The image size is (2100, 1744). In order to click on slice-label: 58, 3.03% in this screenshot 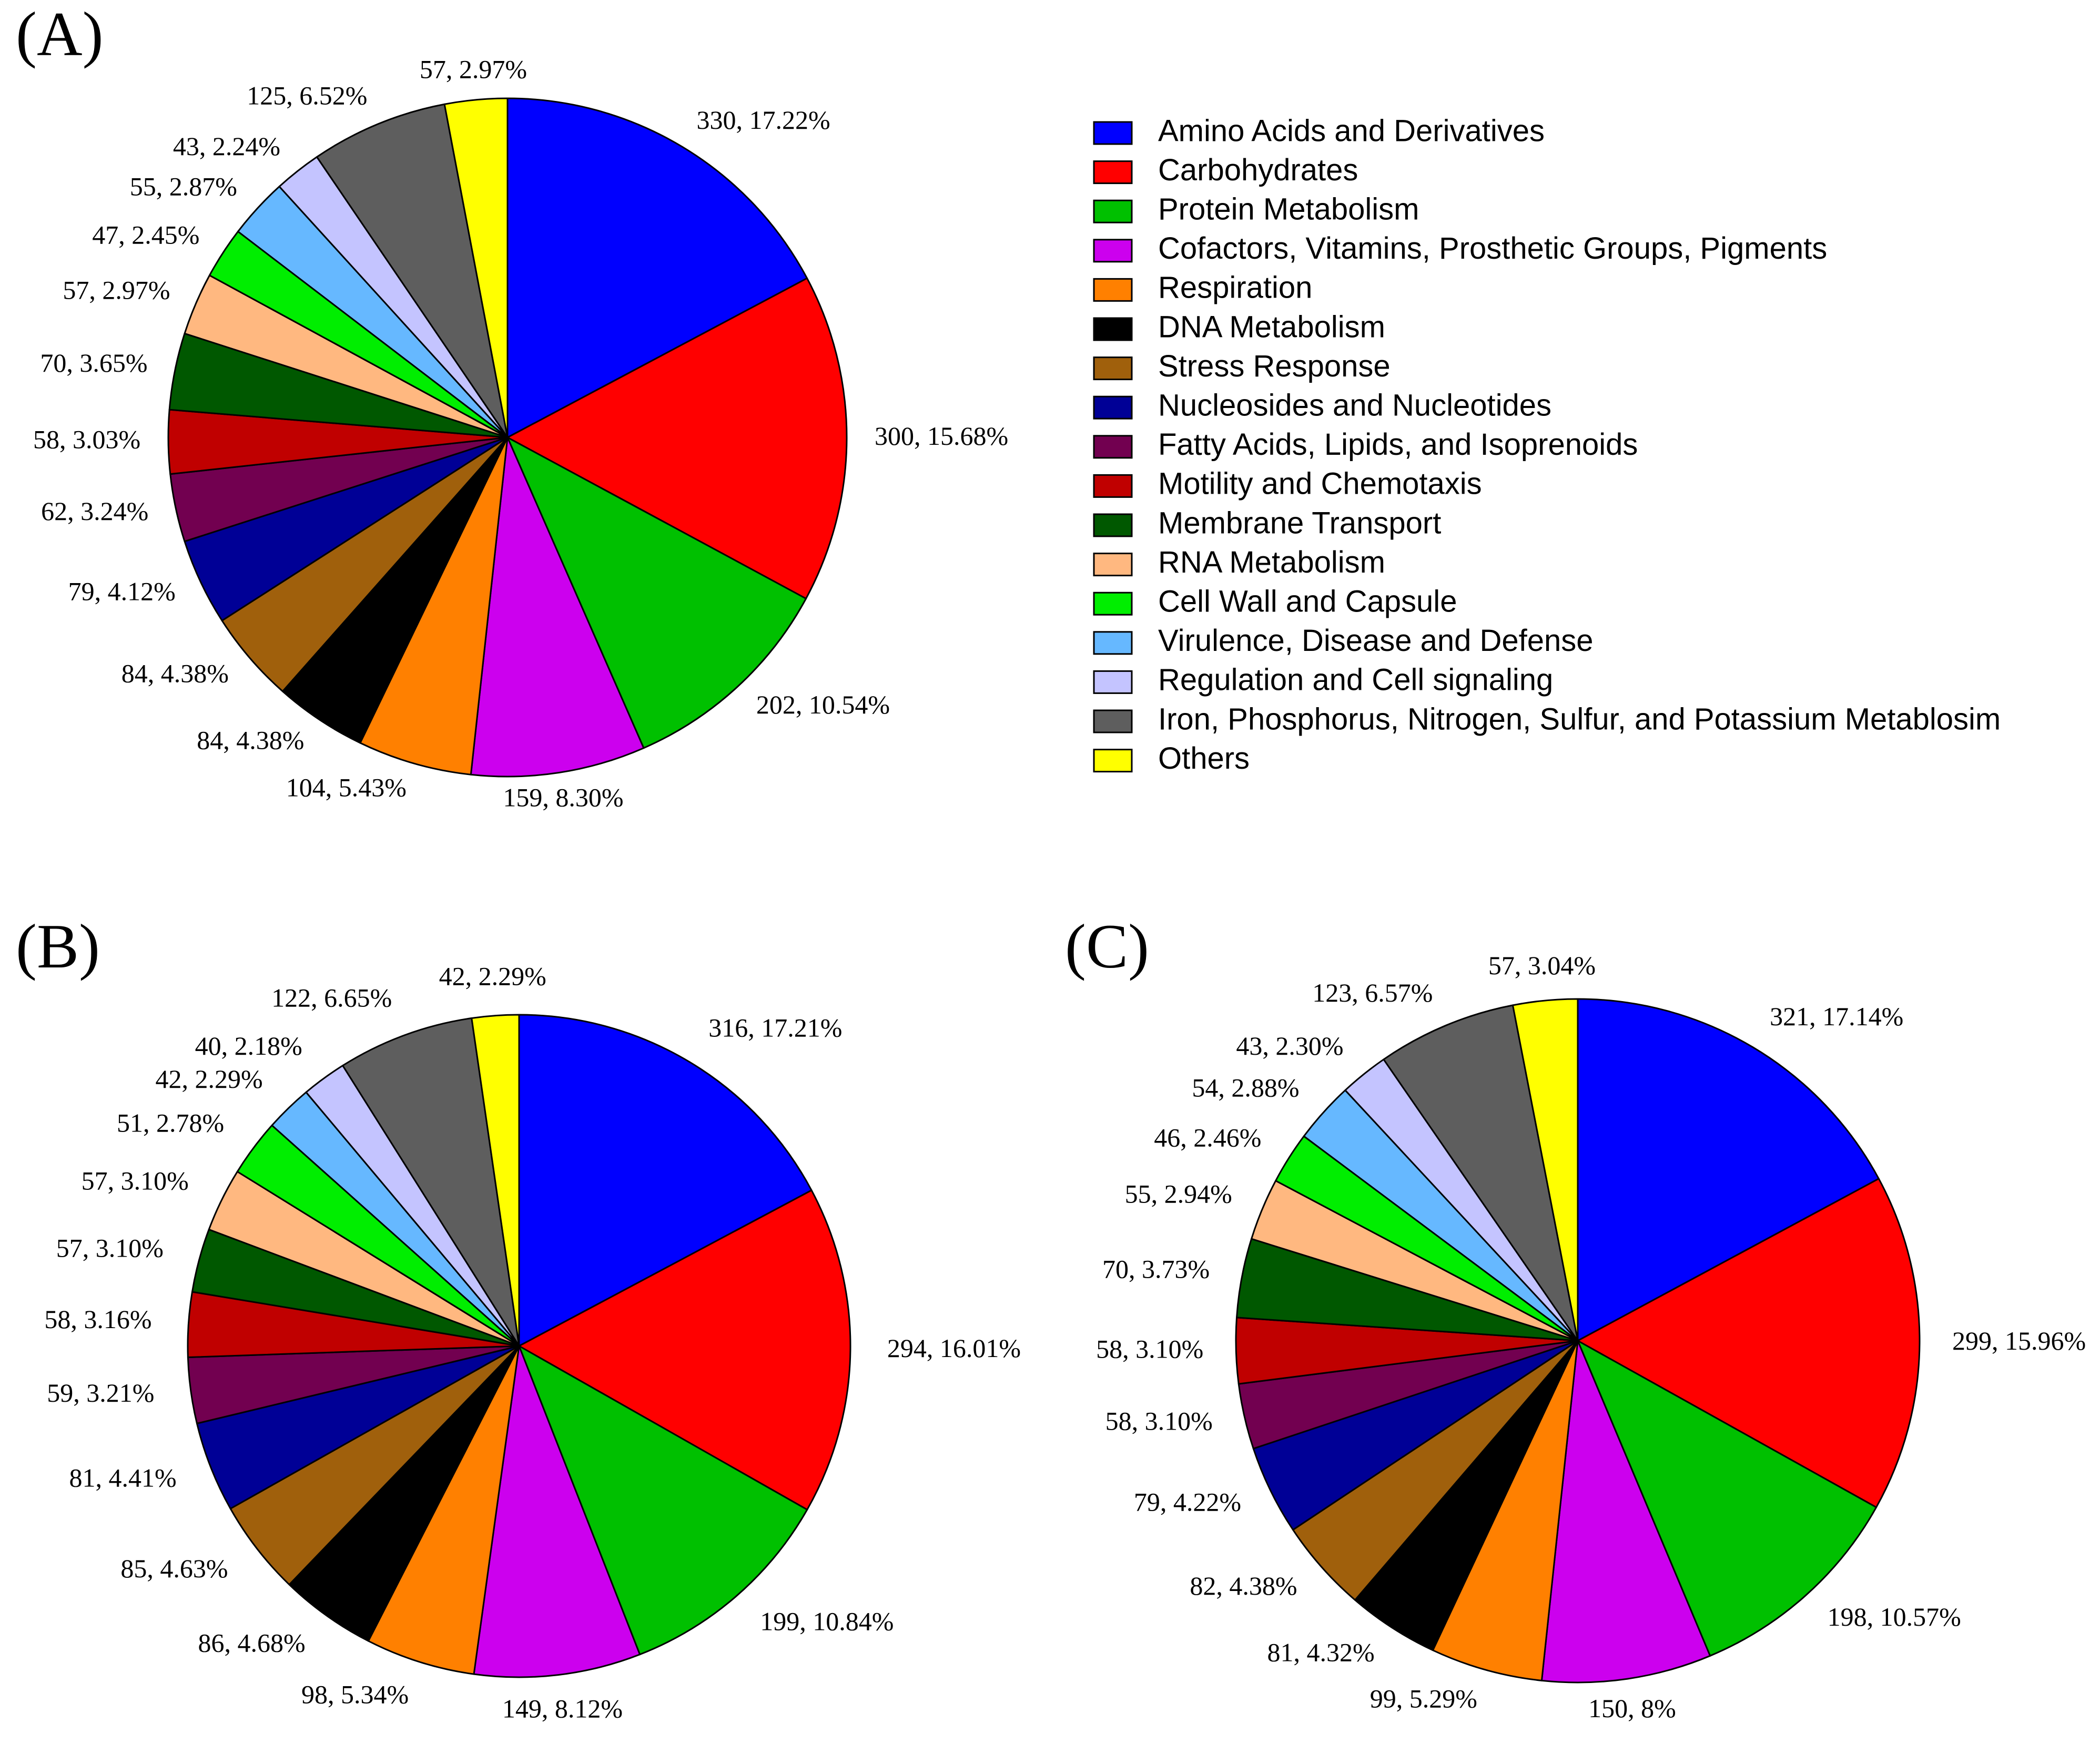, I will do `click(87, 439)`.